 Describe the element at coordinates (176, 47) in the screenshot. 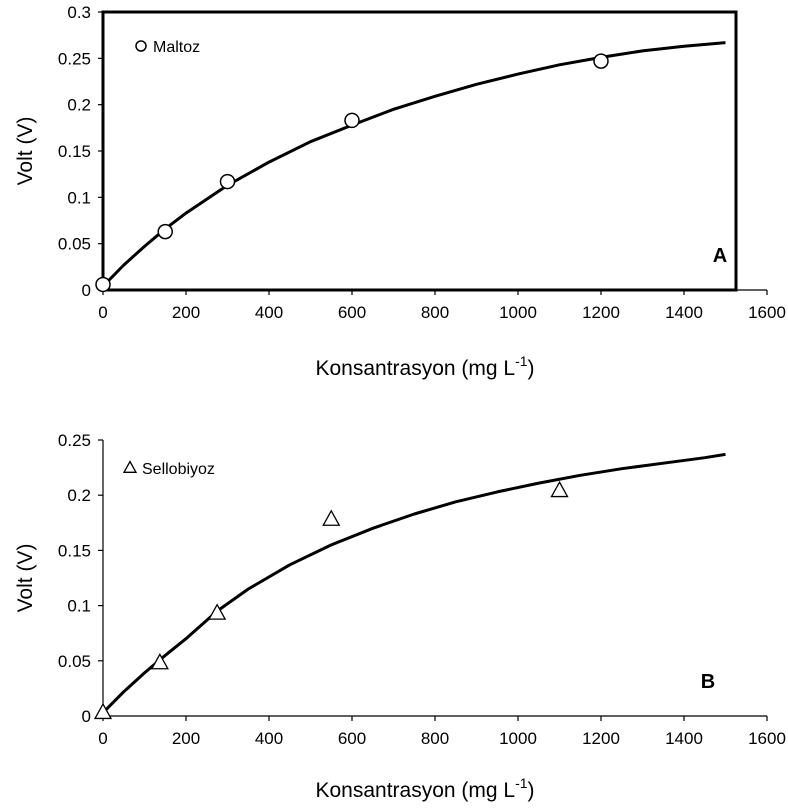

I see `legend-label: Maltoz` at that location.